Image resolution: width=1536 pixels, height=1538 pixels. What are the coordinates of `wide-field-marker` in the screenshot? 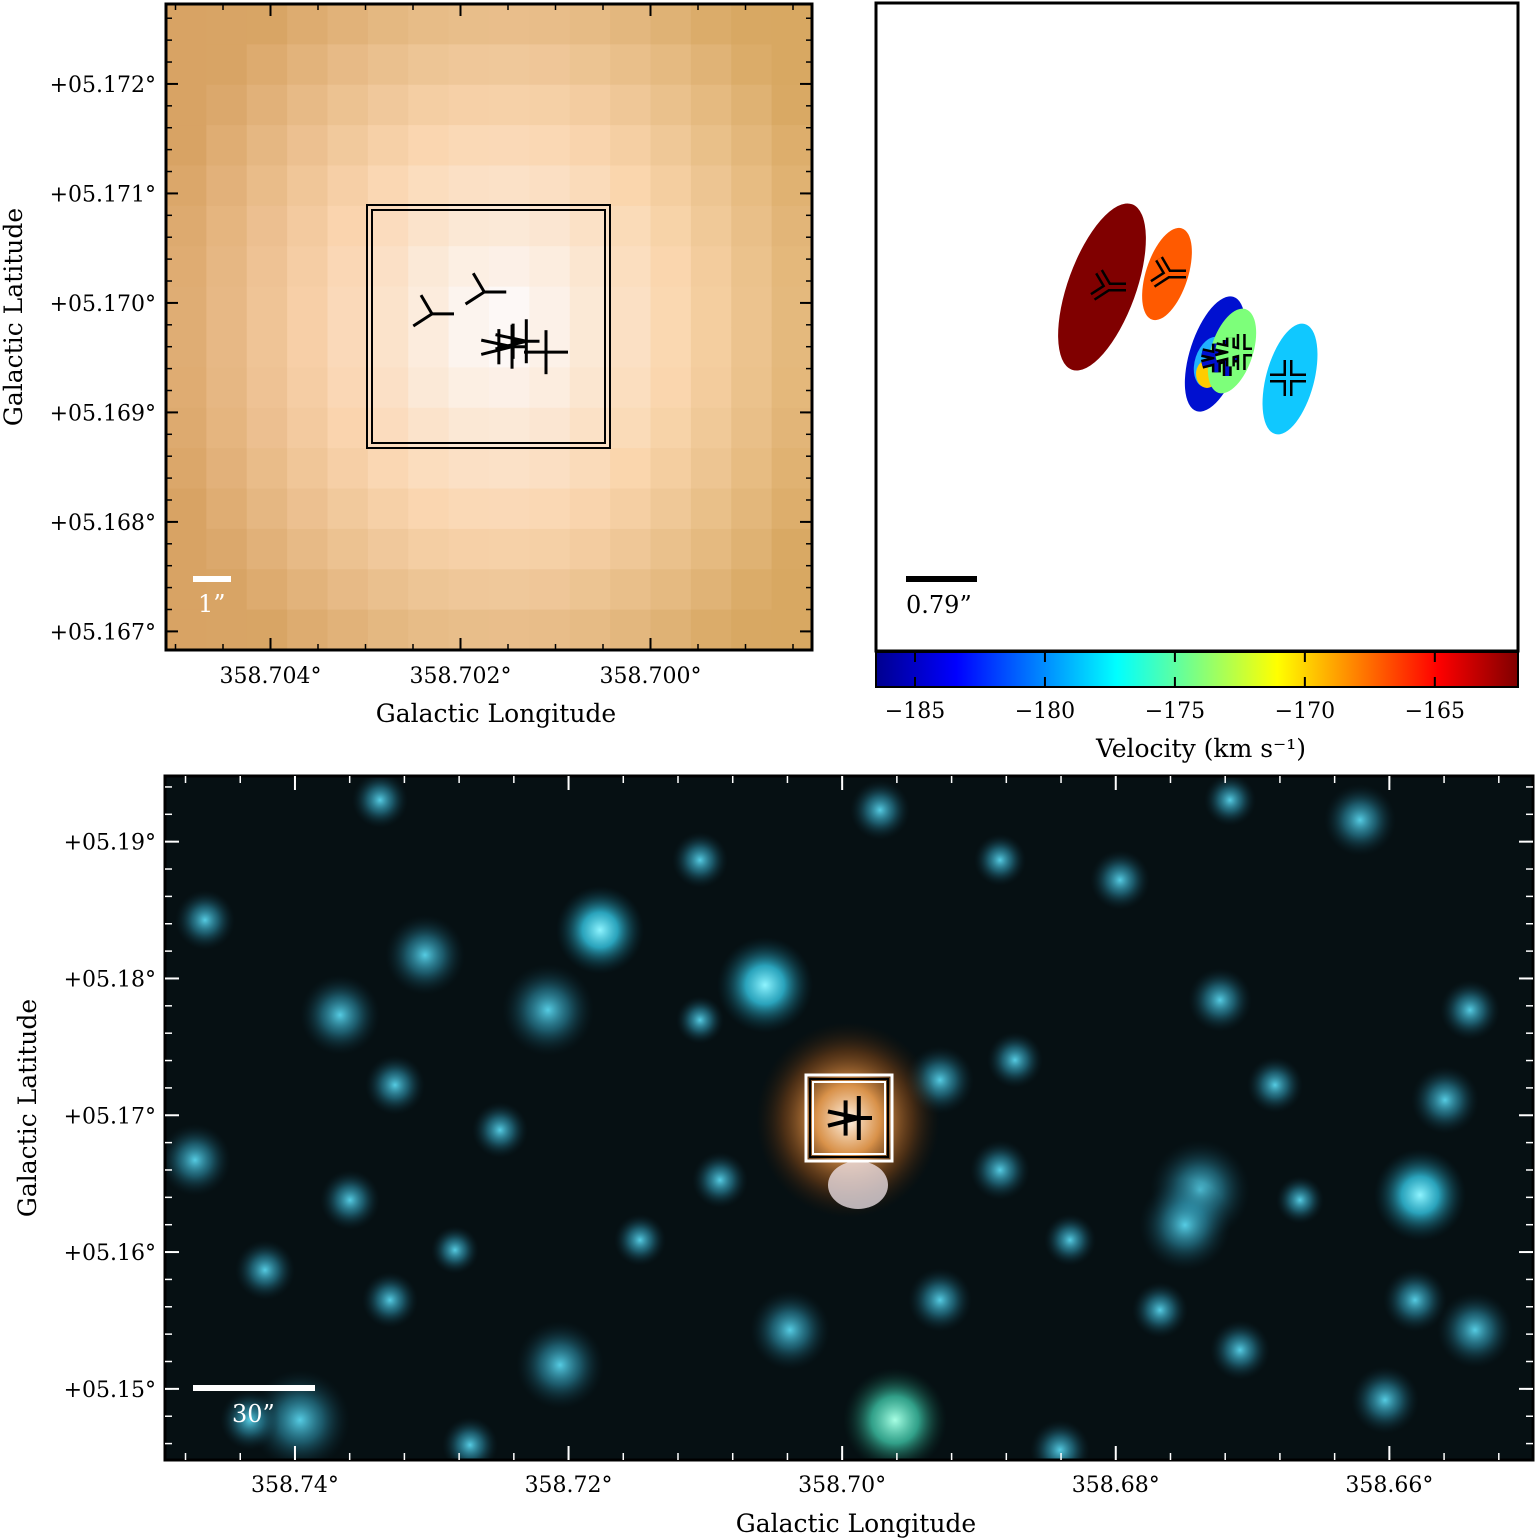 It's located at (849, 1118).